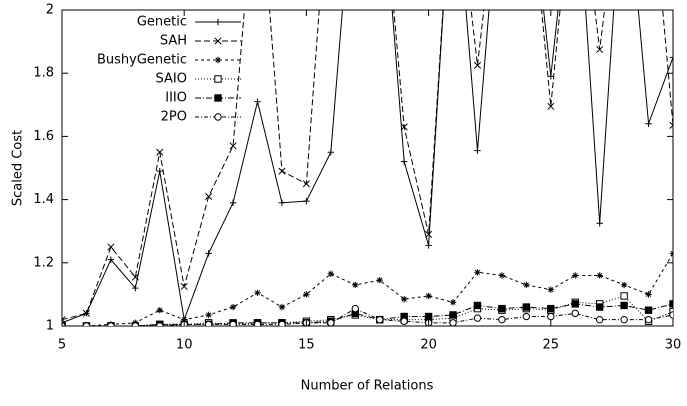 This screenshot has width=687, height=406. What do you see at coordinates (173, 41) in the screenshot?
I see `legend-label: SAH` at bounding box center [173, 41].